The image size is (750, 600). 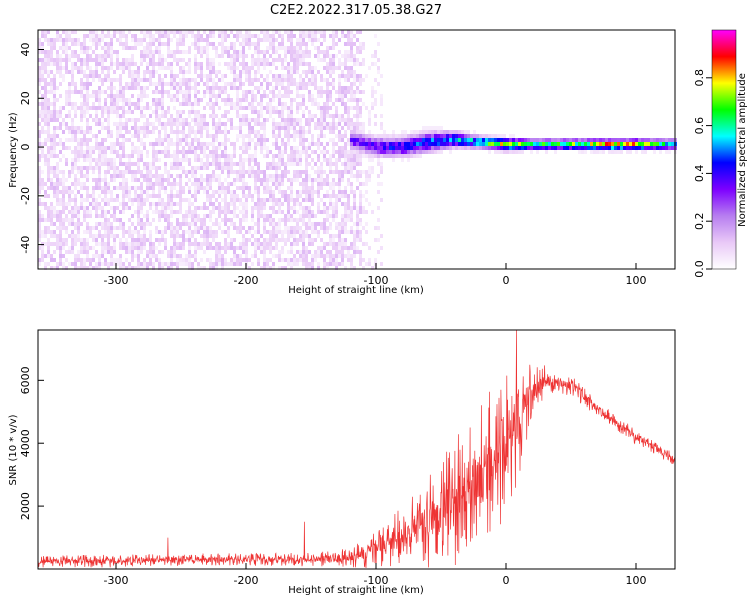 What do you see at coordinates (246, 580) in the screenshot?
I see `x-tick-label: -200` at bounding box center [246, 580].